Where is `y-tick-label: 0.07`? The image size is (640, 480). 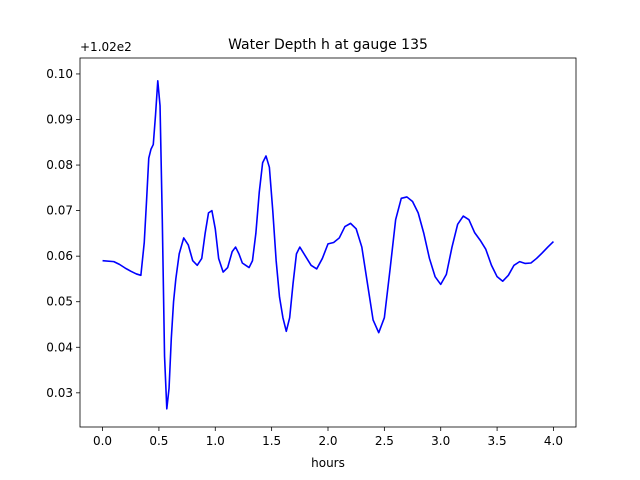 y-tick-label: 0.07 is located at coordinates (59, 211).